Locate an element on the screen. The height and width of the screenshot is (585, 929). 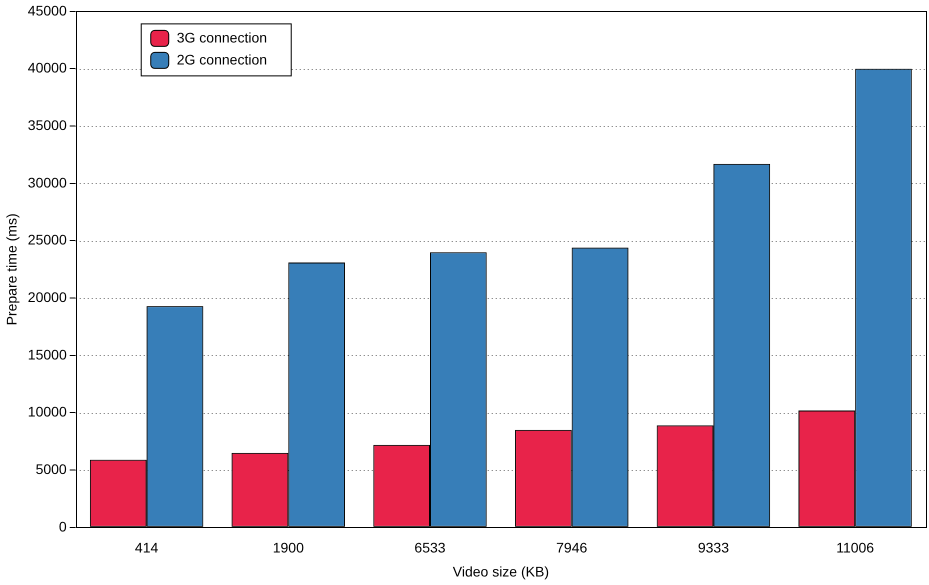
x-tick-label: 7946 is located at coordinates (572, 548).